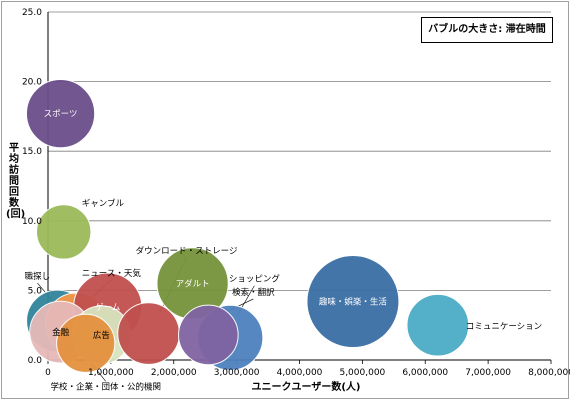  Describe the element at coordinates (362, 373) in the screenshot. I see `x-tick-label: 5,000,000` at that location.